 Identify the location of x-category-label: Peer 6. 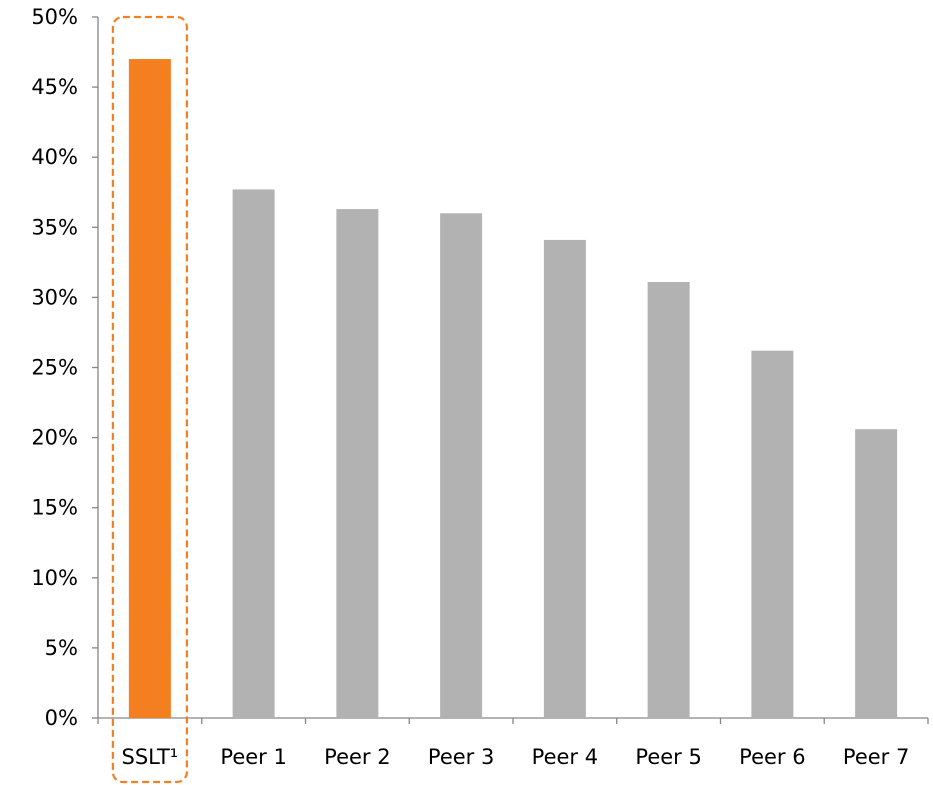
(772, 757).